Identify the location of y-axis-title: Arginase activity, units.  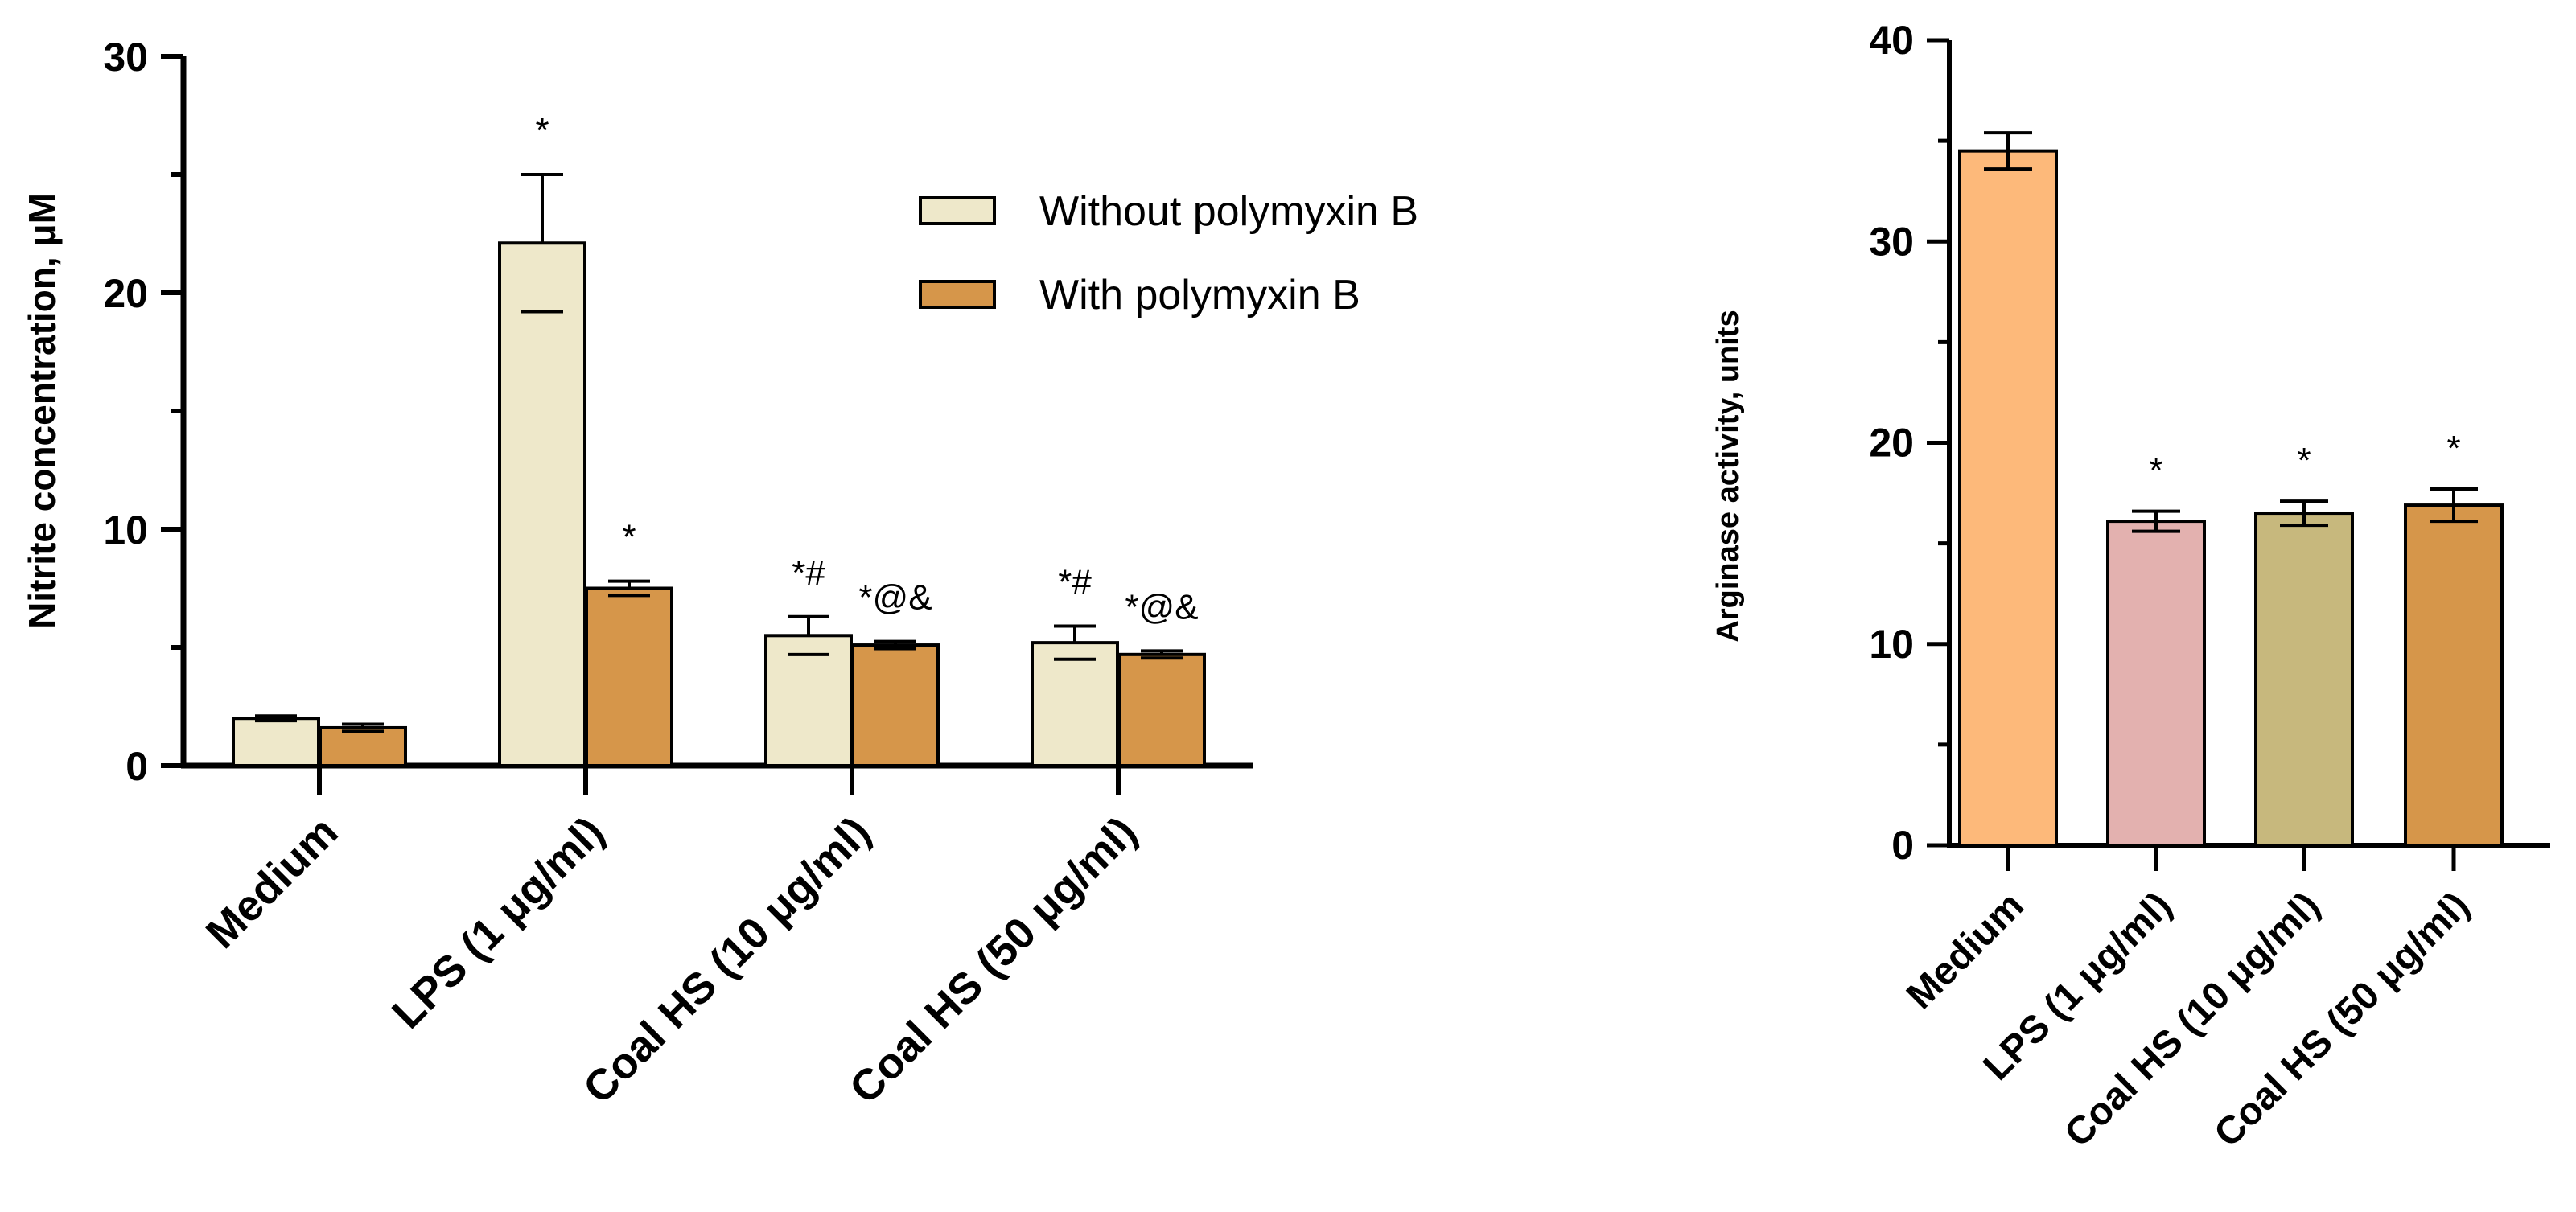
(1728, 476).